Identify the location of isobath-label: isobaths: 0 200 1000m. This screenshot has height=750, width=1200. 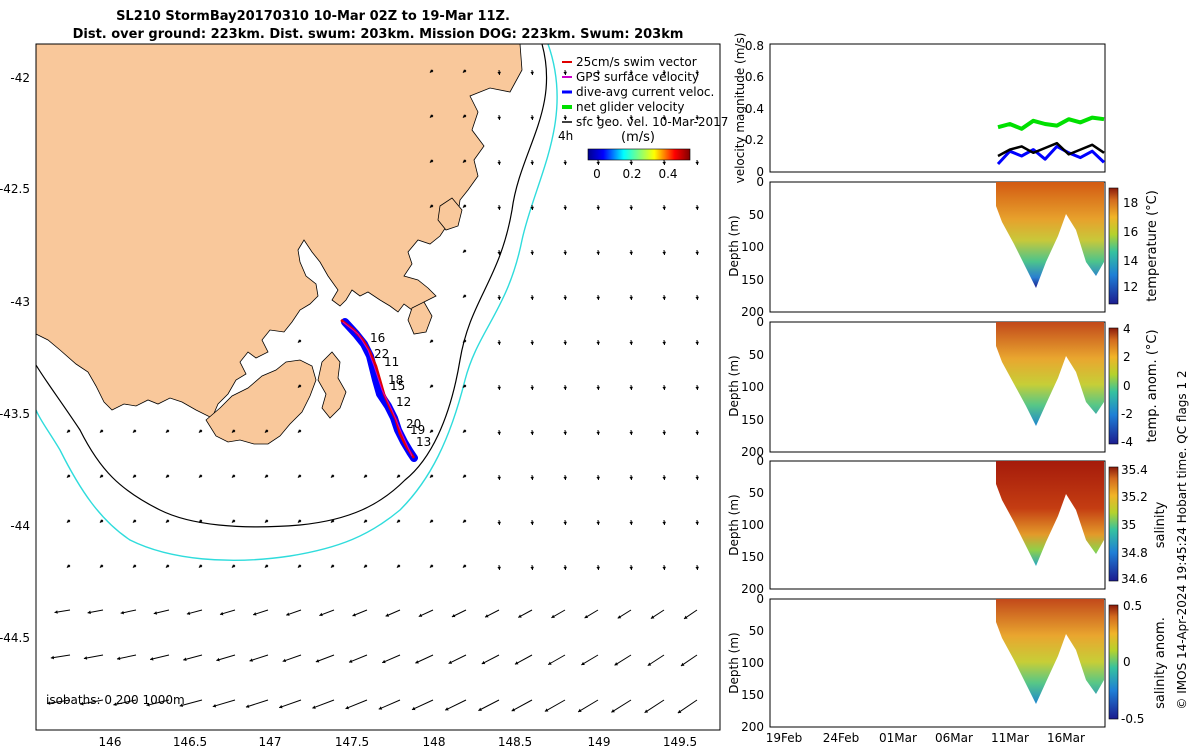
(115, 700).